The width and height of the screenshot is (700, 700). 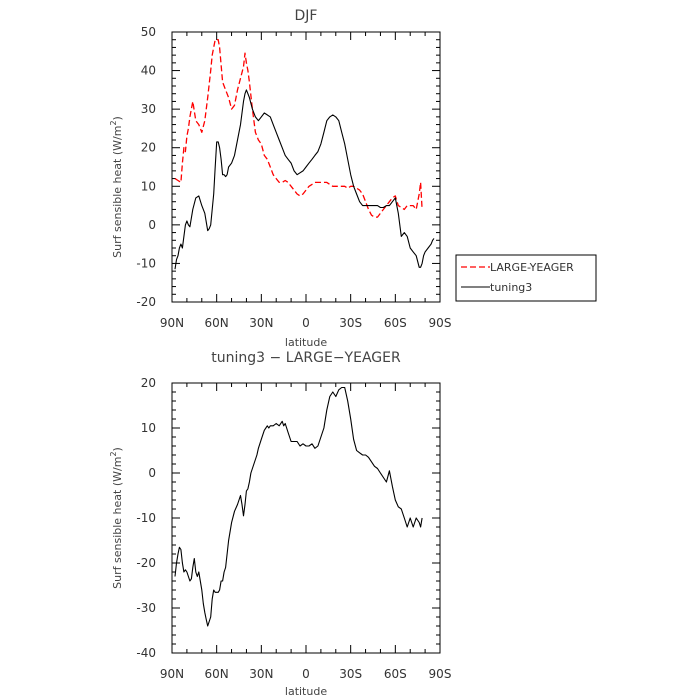 I want to click on legend-label-large-yeager: LARGE-YEAGER, so click(x=532, y=267).